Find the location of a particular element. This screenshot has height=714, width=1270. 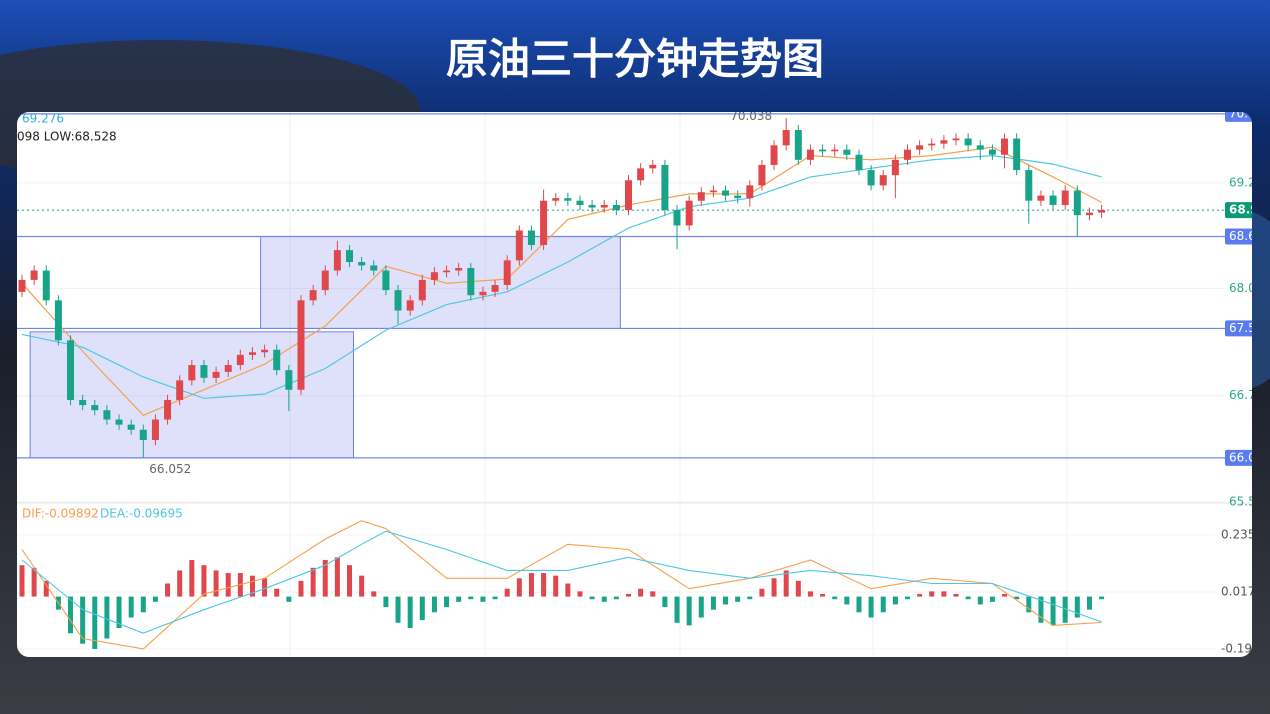

macd-tick-label: -0.1999 is located at coordinates (1244, 648).